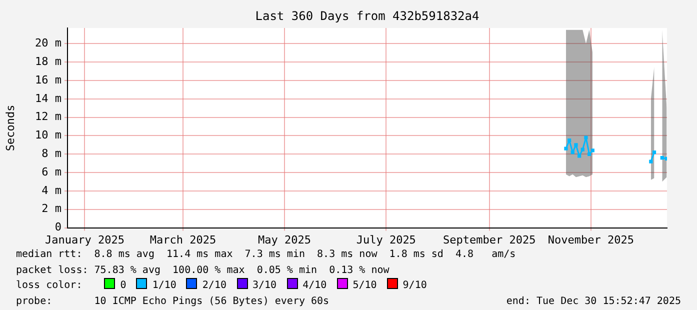 The image size is (697, 310). What do you see at coordinates (58, 227) in the screenshot?
I see `y-tick-label: 0` at bounding box center [58, 227].